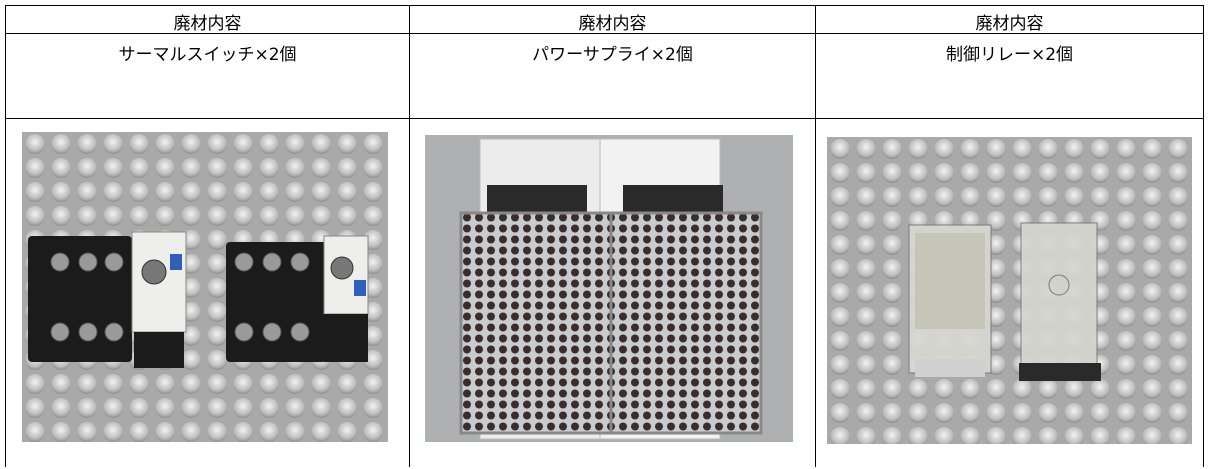  What do you see at coordinates (612, 55) in the screenshot?
I see `item-cell: パワーサプライ×2個` at bounding box center [612, 55].